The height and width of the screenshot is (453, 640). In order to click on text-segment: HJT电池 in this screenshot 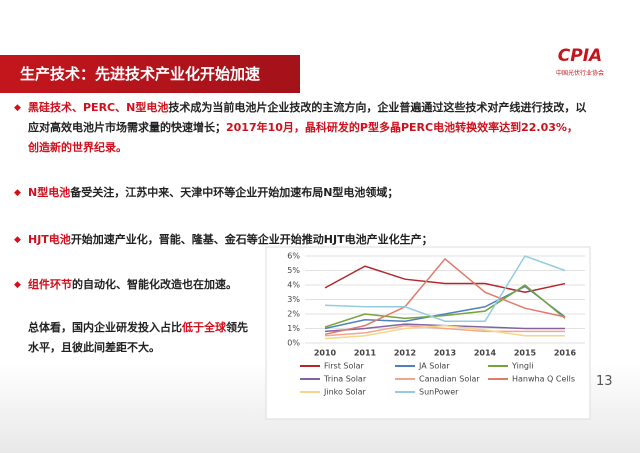, I will do `click(49, 239)`.